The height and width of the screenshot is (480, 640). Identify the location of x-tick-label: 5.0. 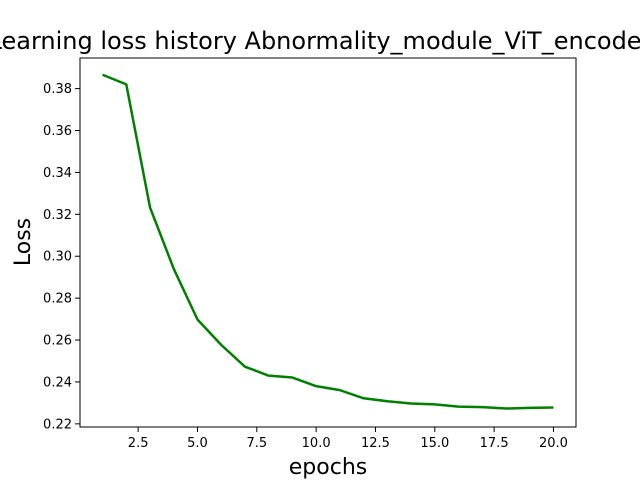
(197, 443).